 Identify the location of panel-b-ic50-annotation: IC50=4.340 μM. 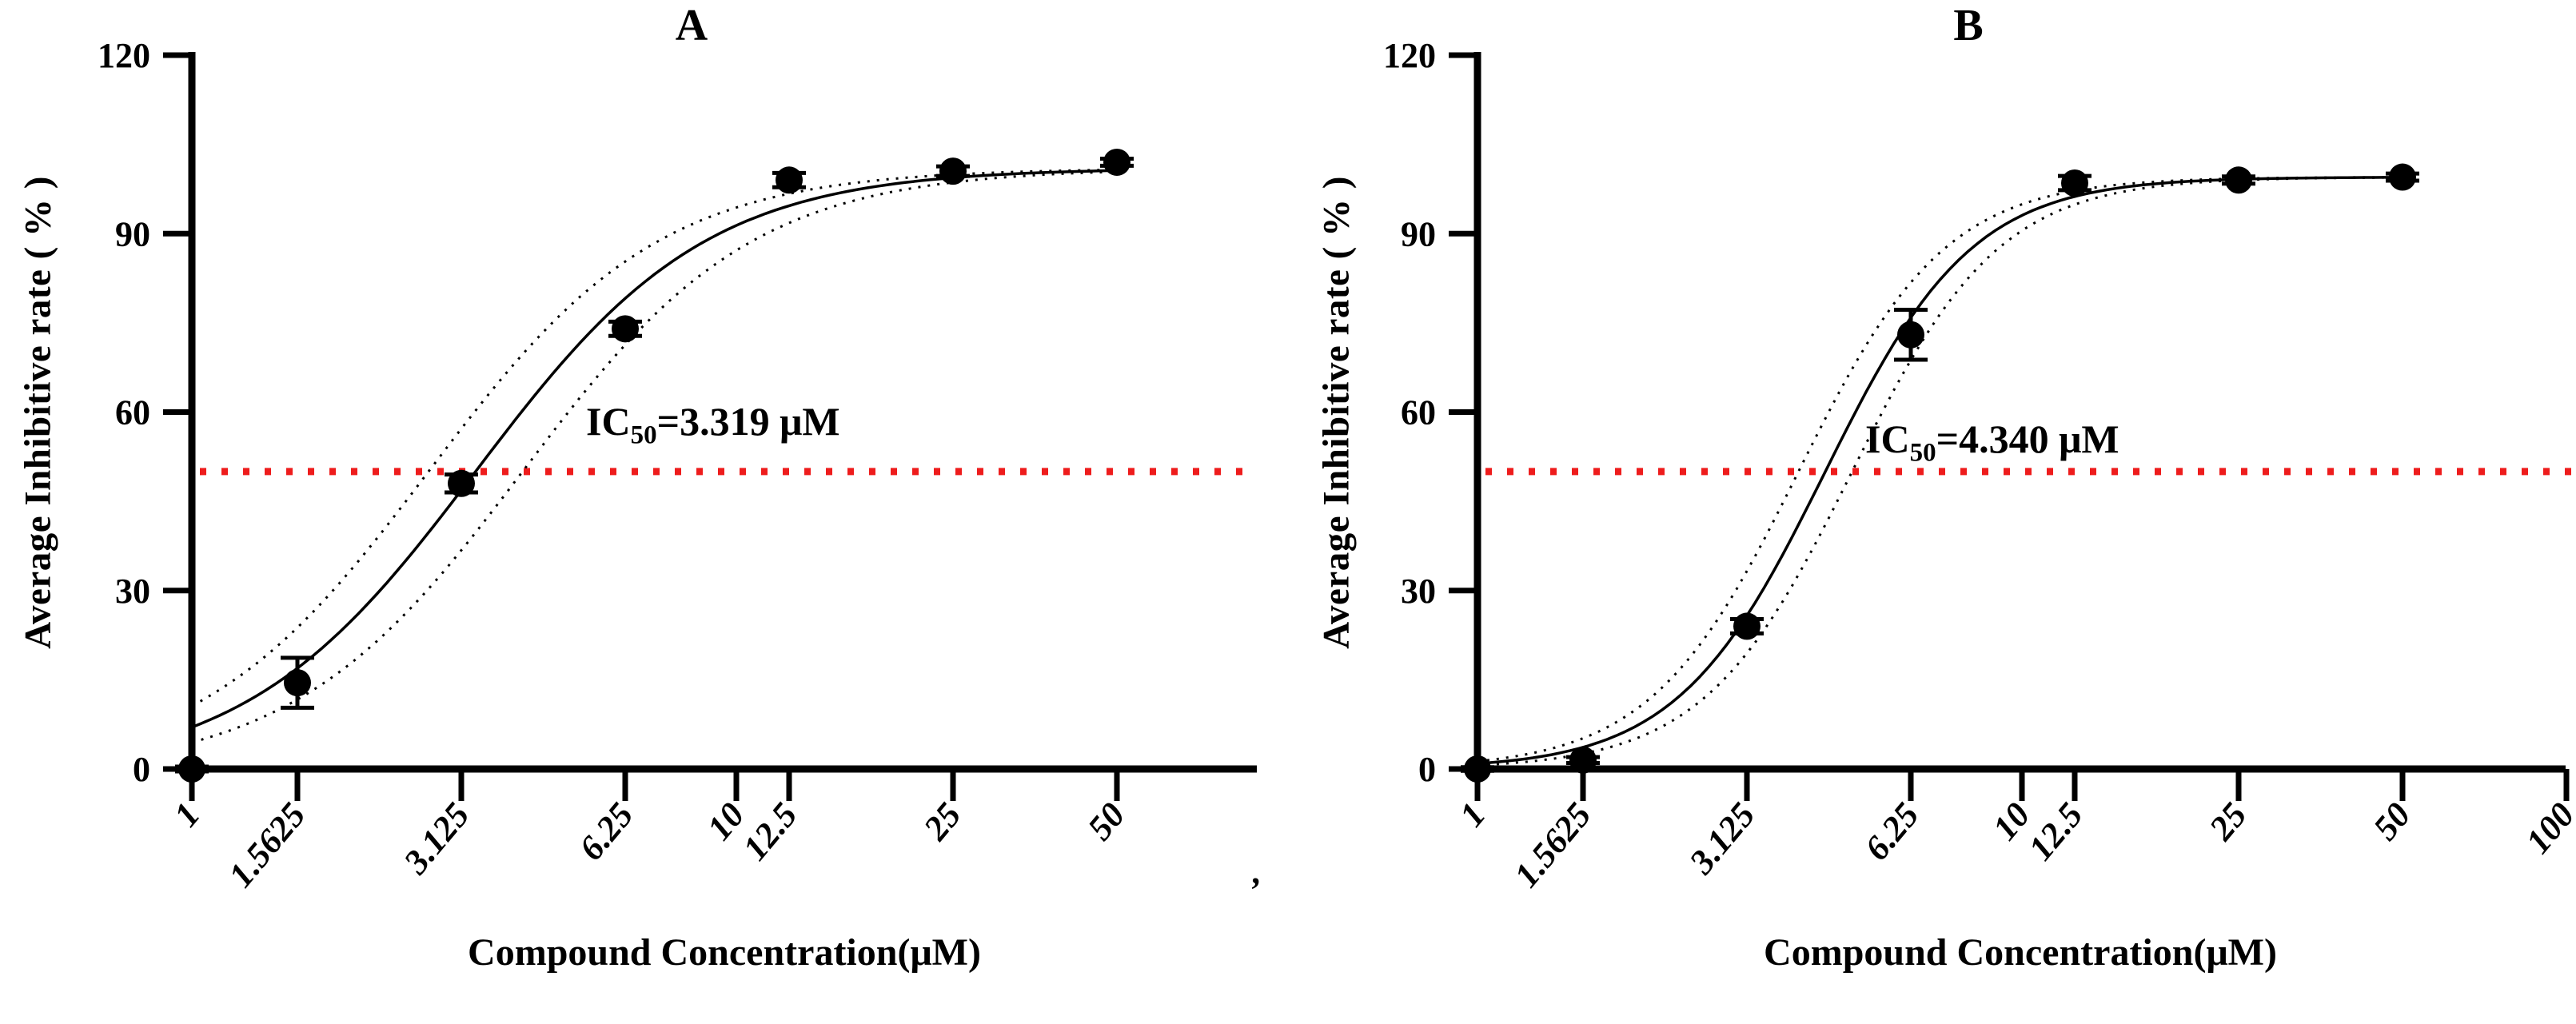
(1992, 443).